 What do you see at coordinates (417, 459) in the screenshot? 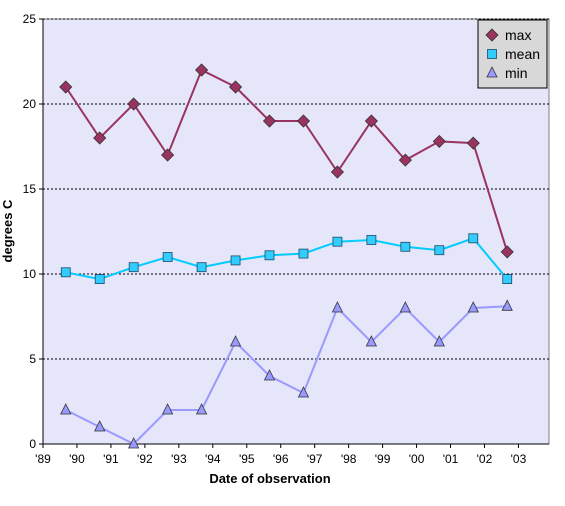
I see `x-tick-label: '00` at bounding box center [417, 459].